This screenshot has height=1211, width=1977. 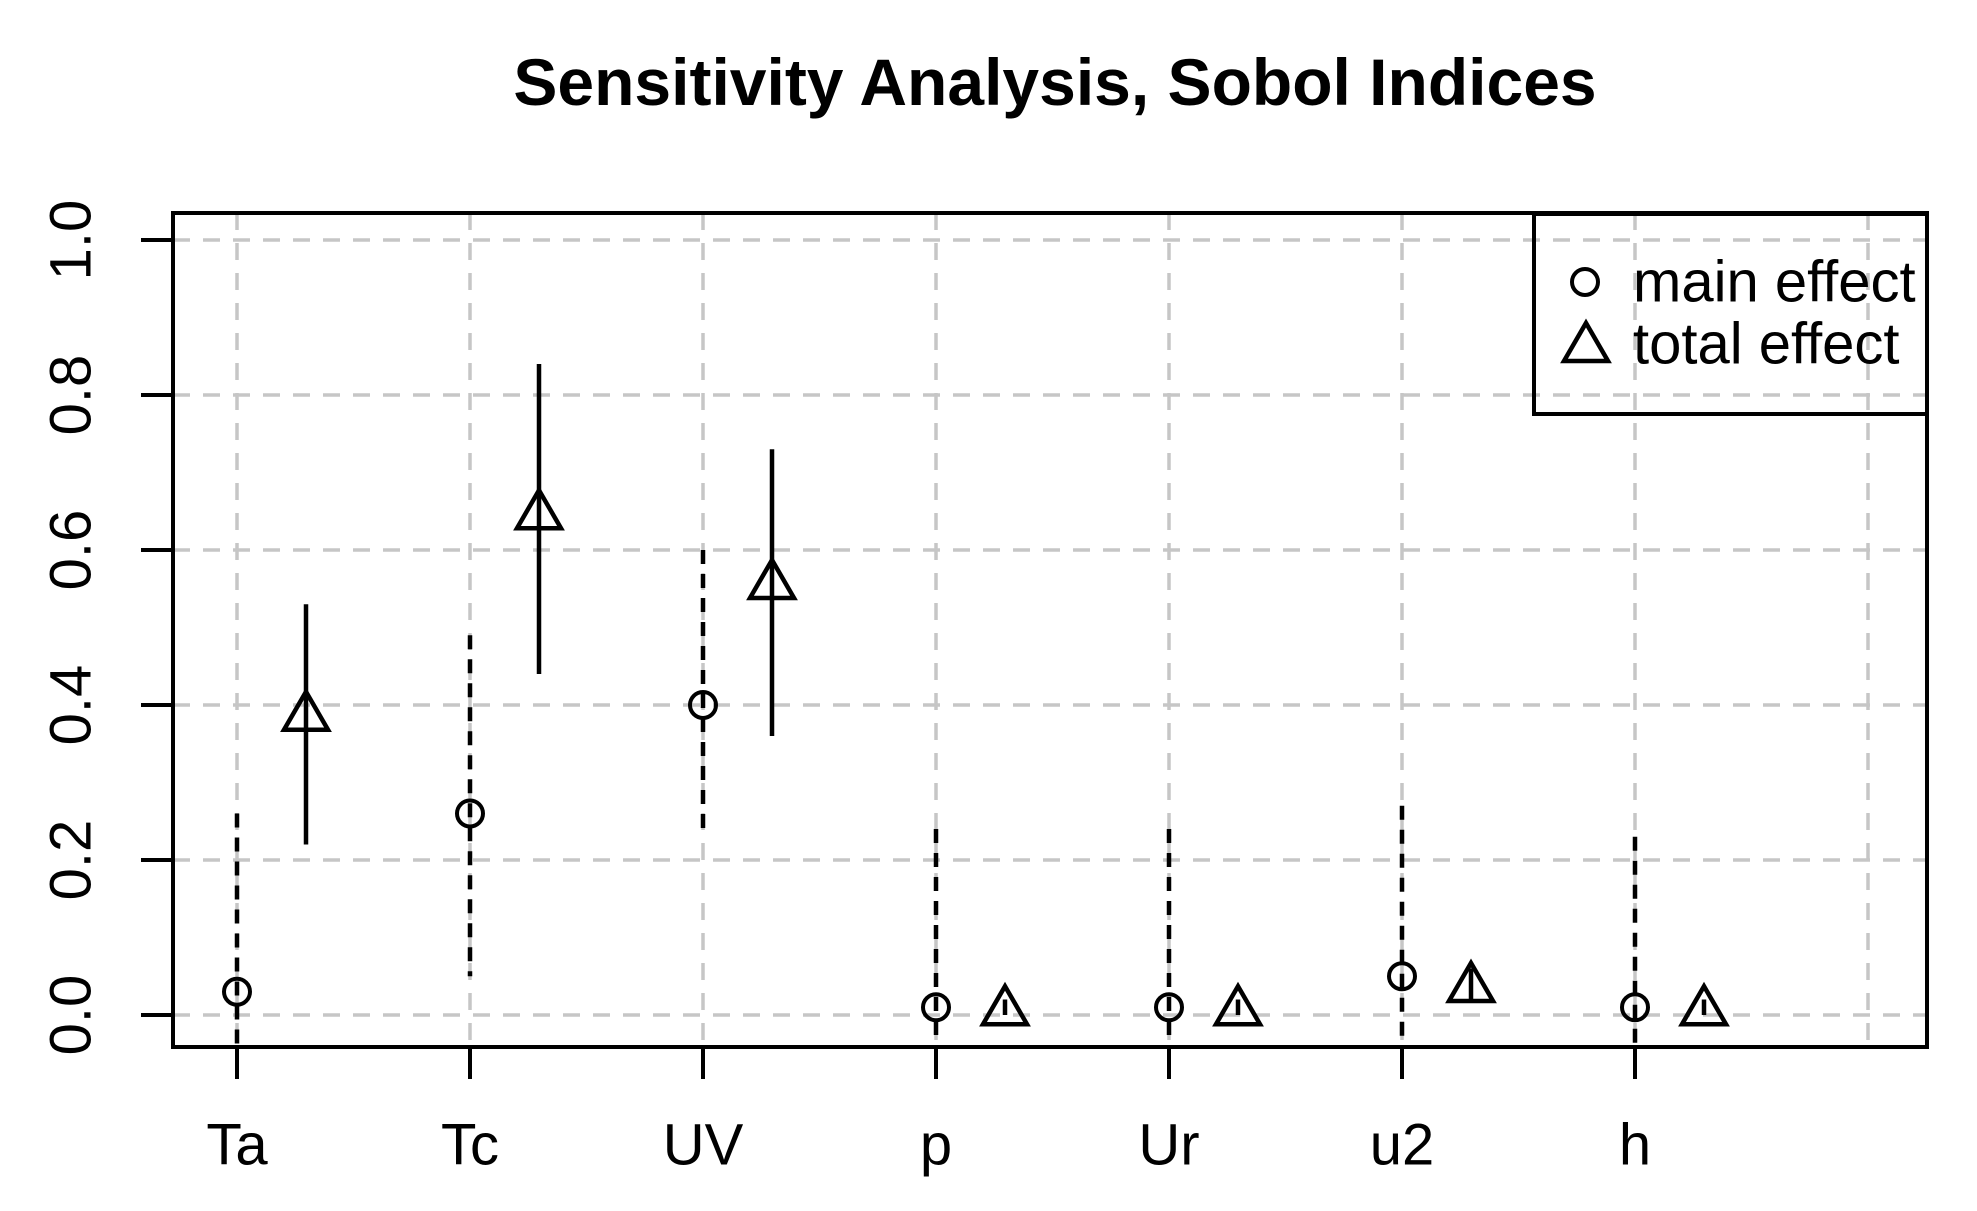 I want to click on y-tick-label: 0.8, so click(x=71, y=395).